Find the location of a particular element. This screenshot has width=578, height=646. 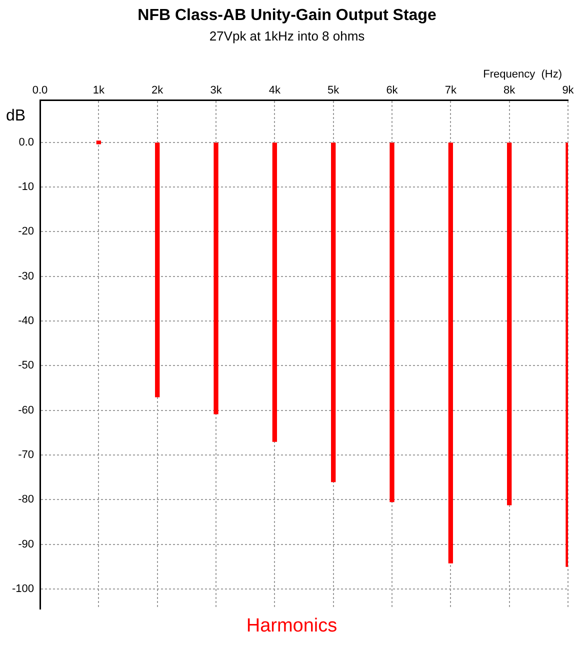

y-axis-title: dB is located at coordinates (16, 115).